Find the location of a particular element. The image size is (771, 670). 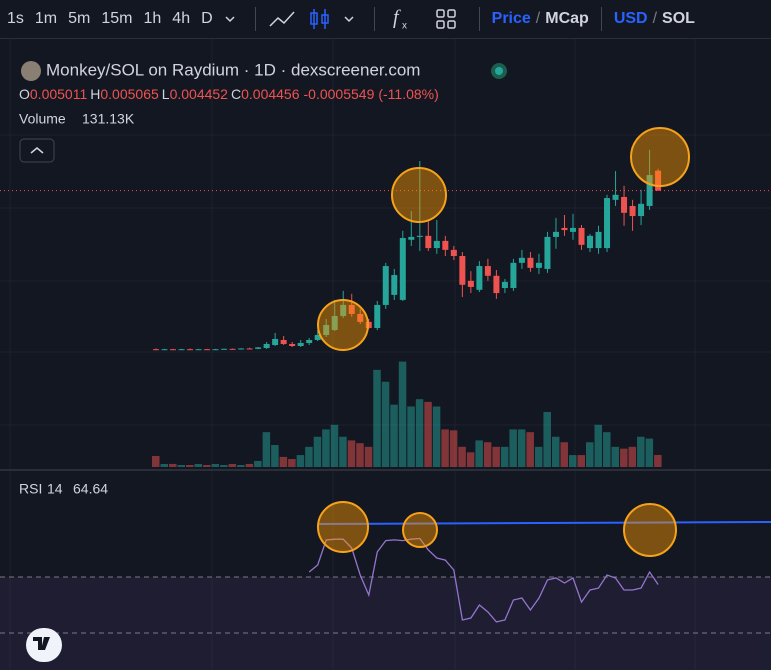

price-toggle: Price is located at coordinates (511, 18).